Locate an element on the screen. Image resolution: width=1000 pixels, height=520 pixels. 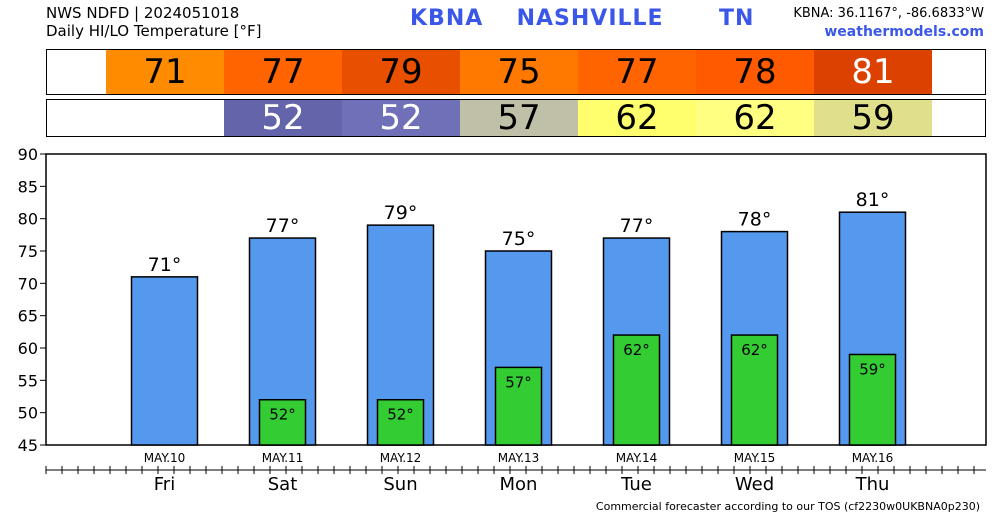
date-label: MAY.16 is located at coordinates (873, 458).